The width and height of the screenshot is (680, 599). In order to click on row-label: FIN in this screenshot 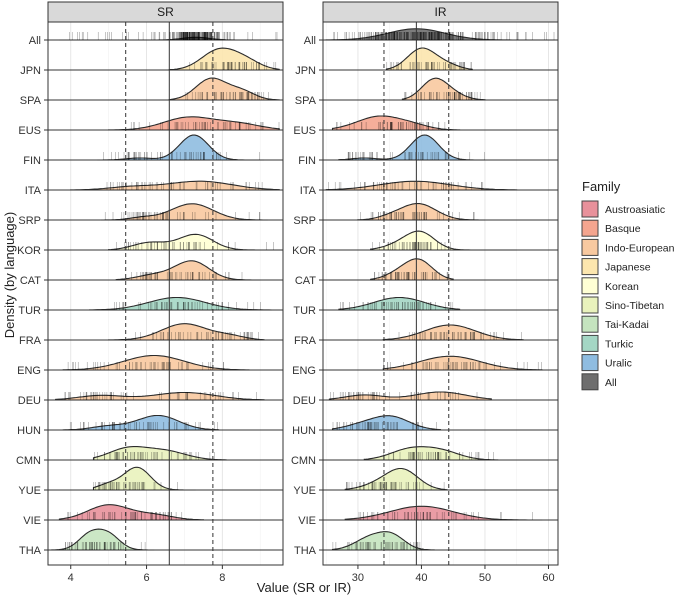, I will do `click(307, 161)`.